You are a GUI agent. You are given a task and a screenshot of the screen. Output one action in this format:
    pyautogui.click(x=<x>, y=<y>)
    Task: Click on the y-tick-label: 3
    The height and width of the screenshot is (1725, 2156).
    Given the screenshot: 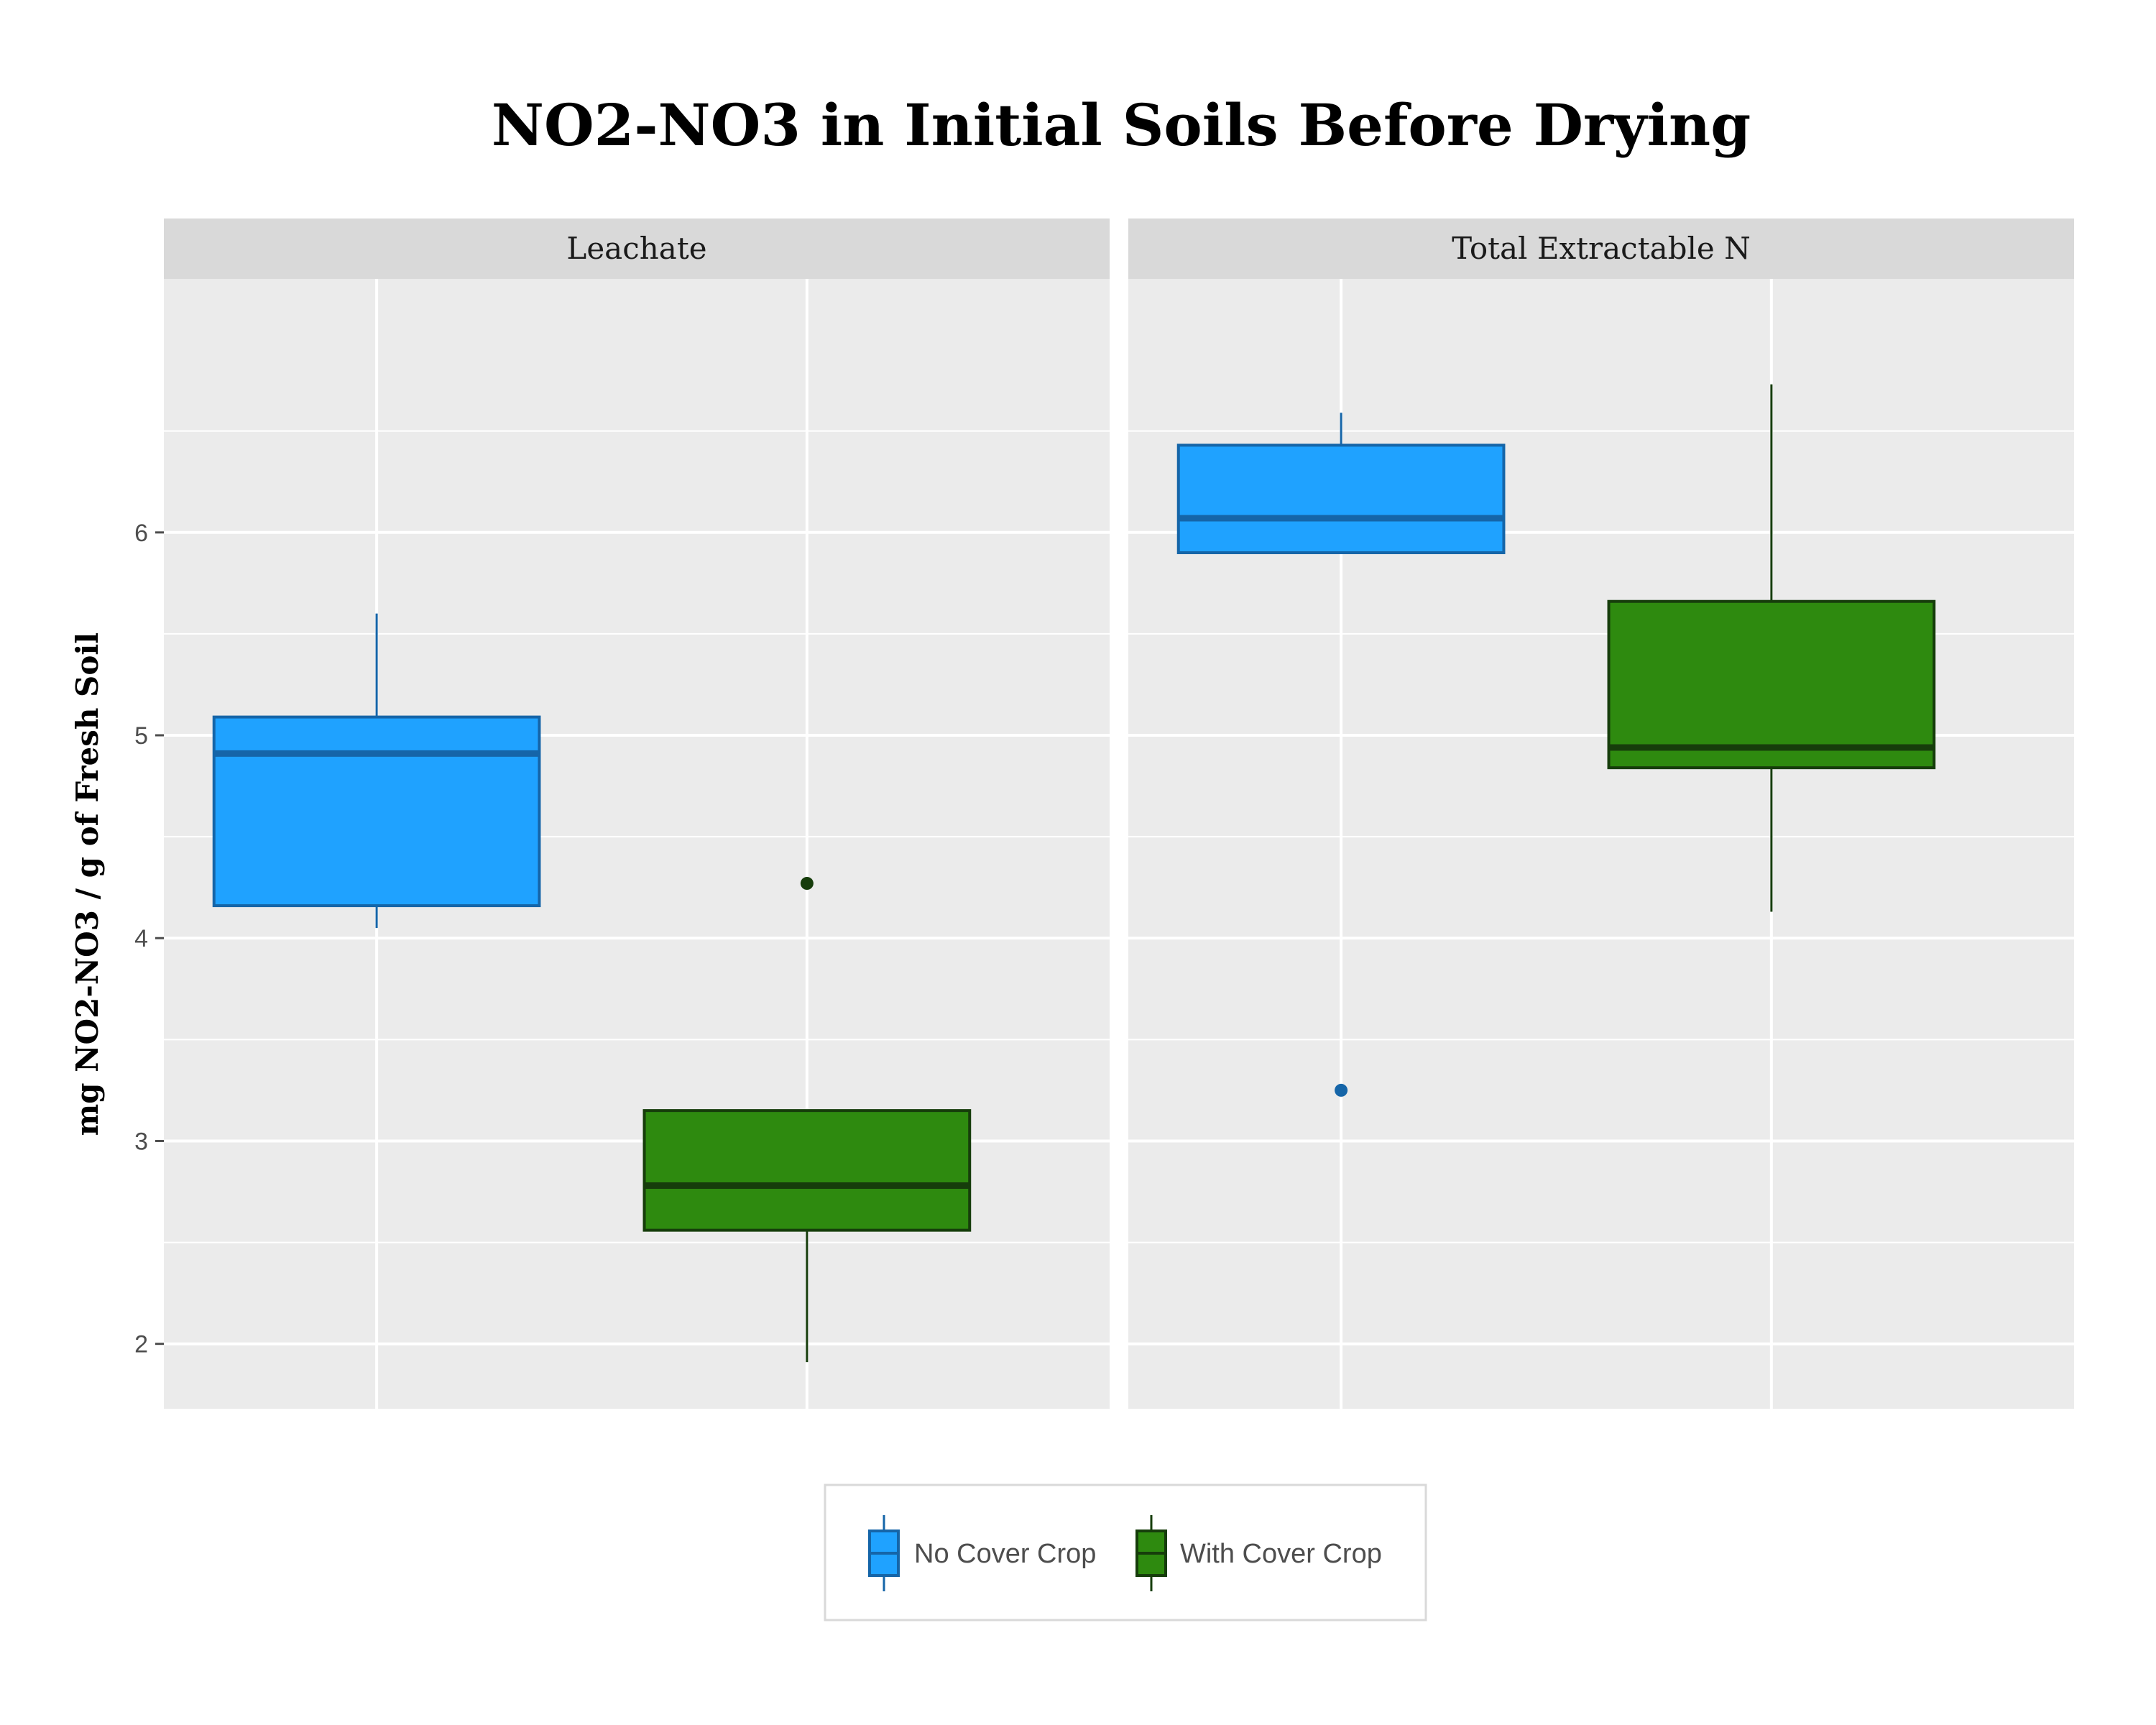 What is the action you would take?
    pyautogui.click(x=141, y=1141)
    